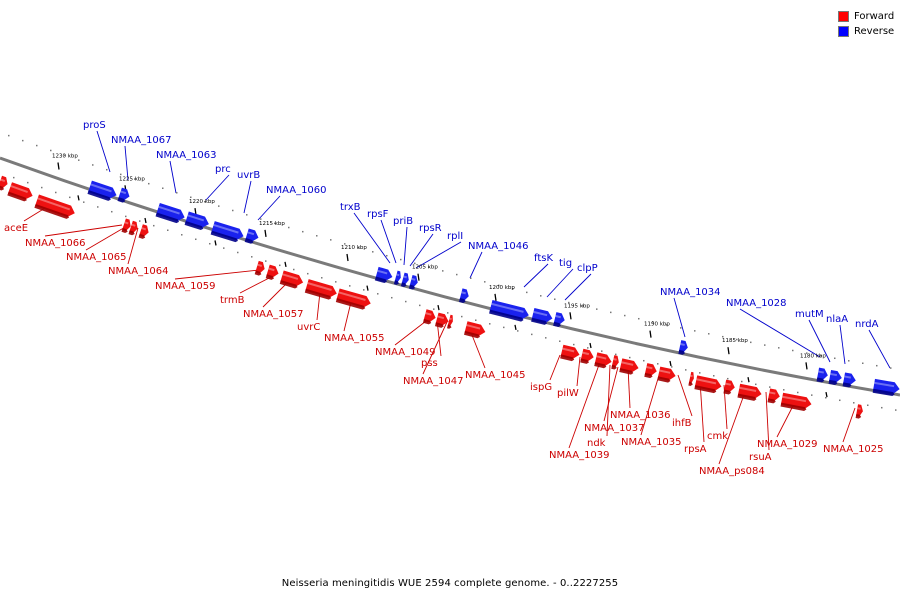 The image size is (900, 600). What do you see at coordinates (866, 31) in the screenshot?
I see `legend-reverse: Reverse` at bounding box center [866, 31].